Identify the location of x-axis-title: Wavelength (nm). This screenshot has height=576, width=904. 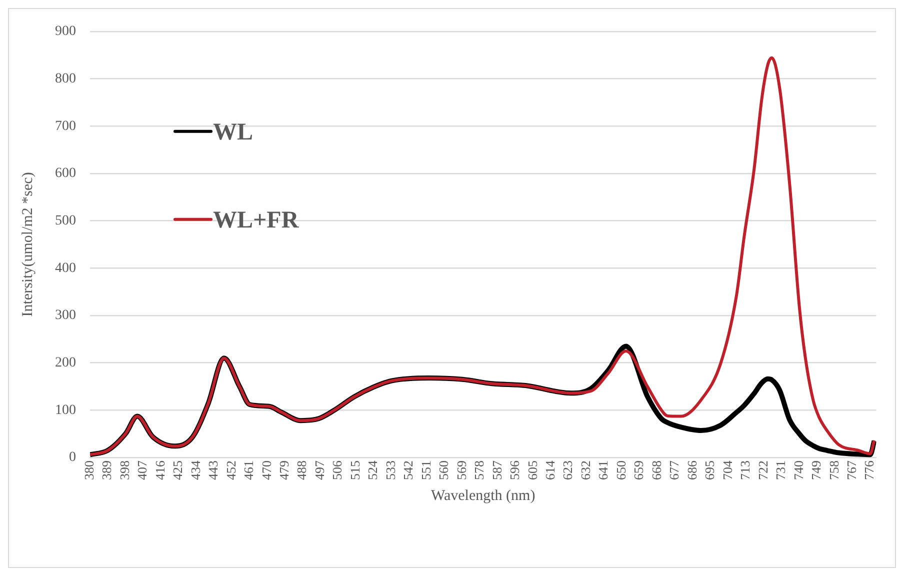
(483, 496).